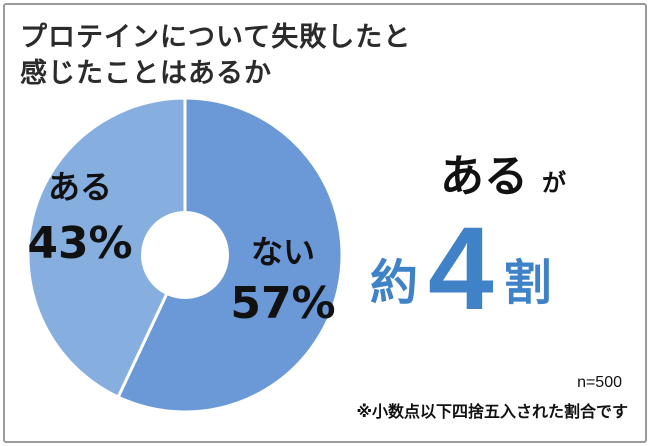 The image size is (650, 446). I want to click on callout-suffix: 割, so click(527, 283).